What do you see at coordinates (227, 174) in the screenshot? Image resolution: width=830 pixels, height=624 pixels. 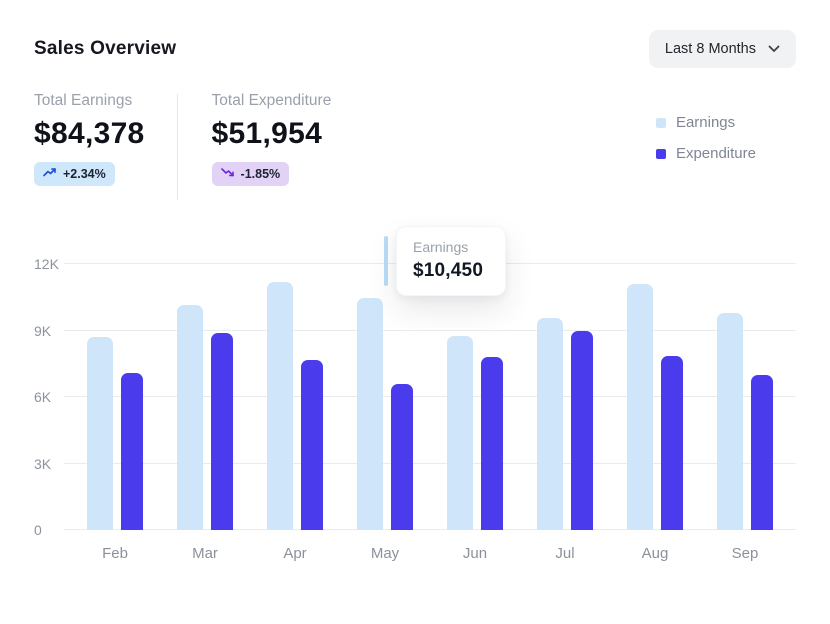 I see `trend-down-icon` at bounding box center [227, 174].